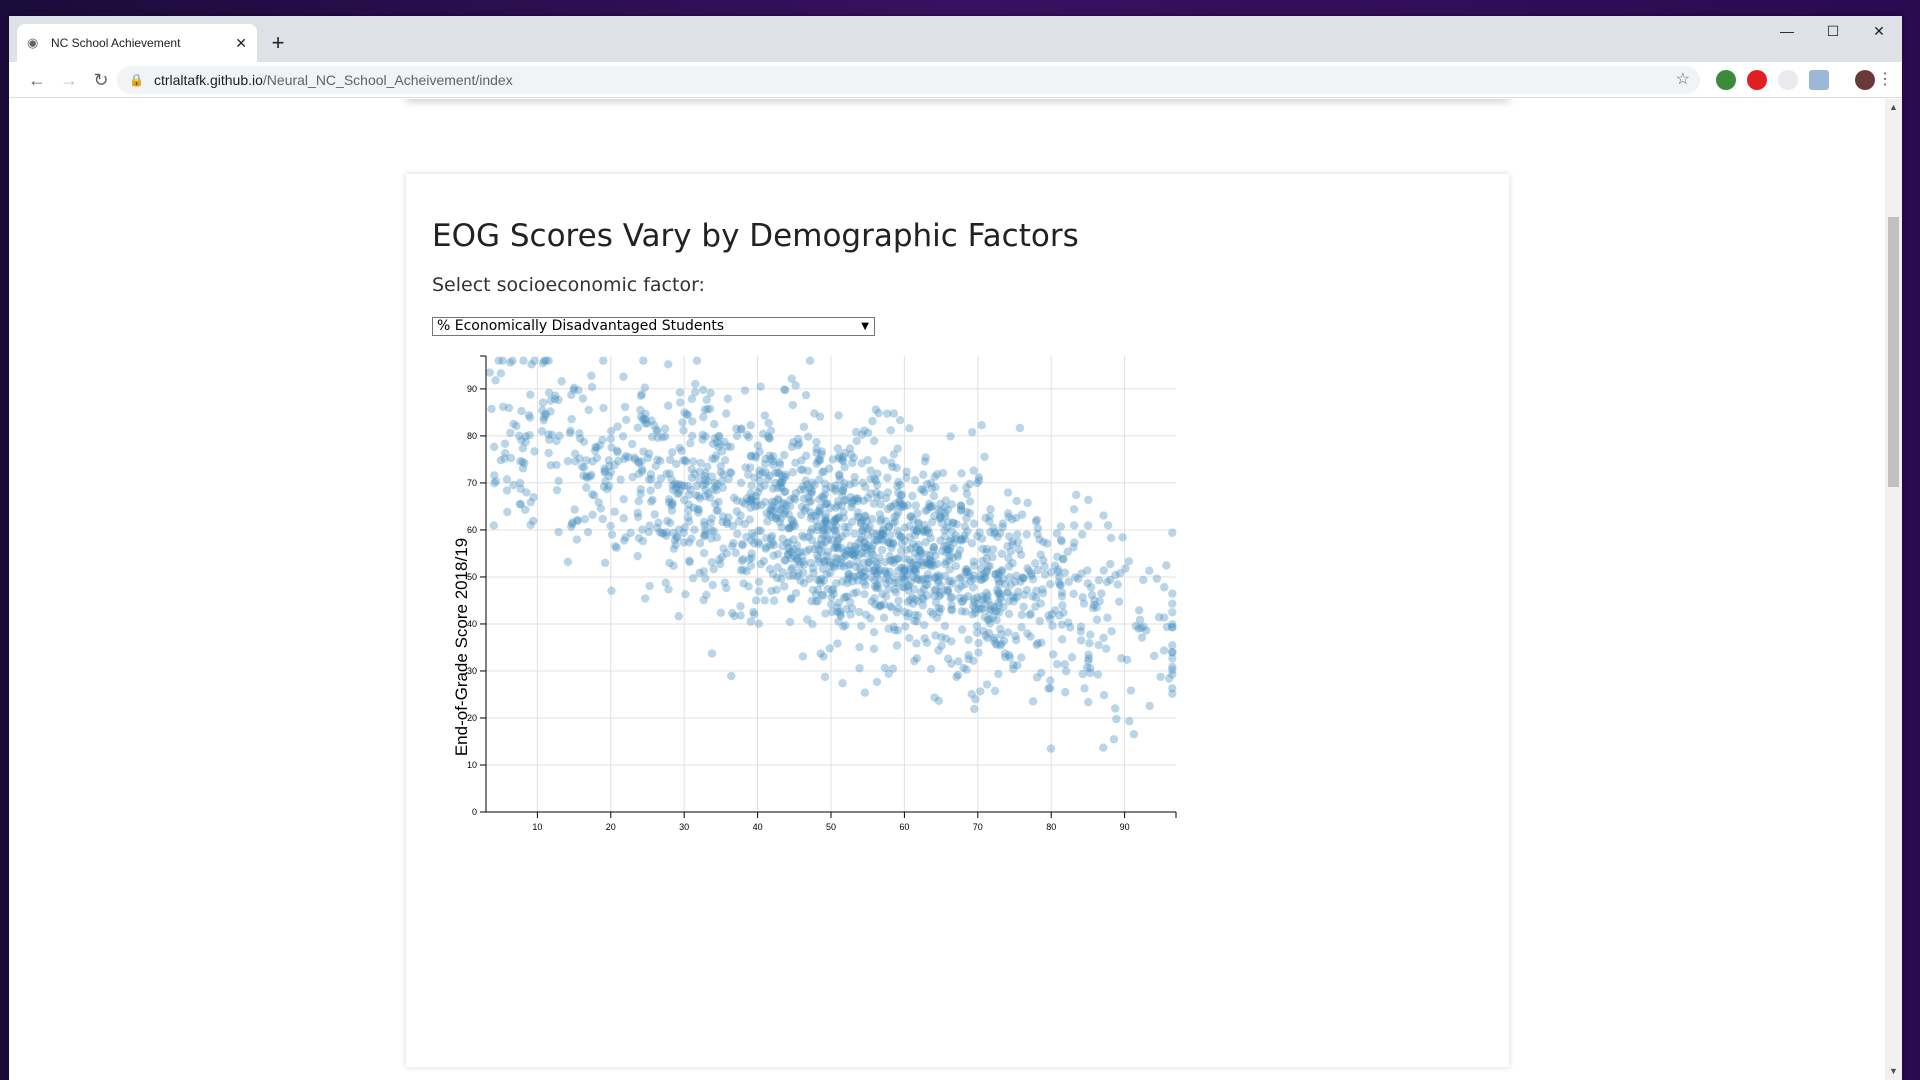 The height and width of the screenshot is (1080, 1920). Describe the element at coordinates (1893, 352) in the screenshot. I see `scroll-thumb` at that location.